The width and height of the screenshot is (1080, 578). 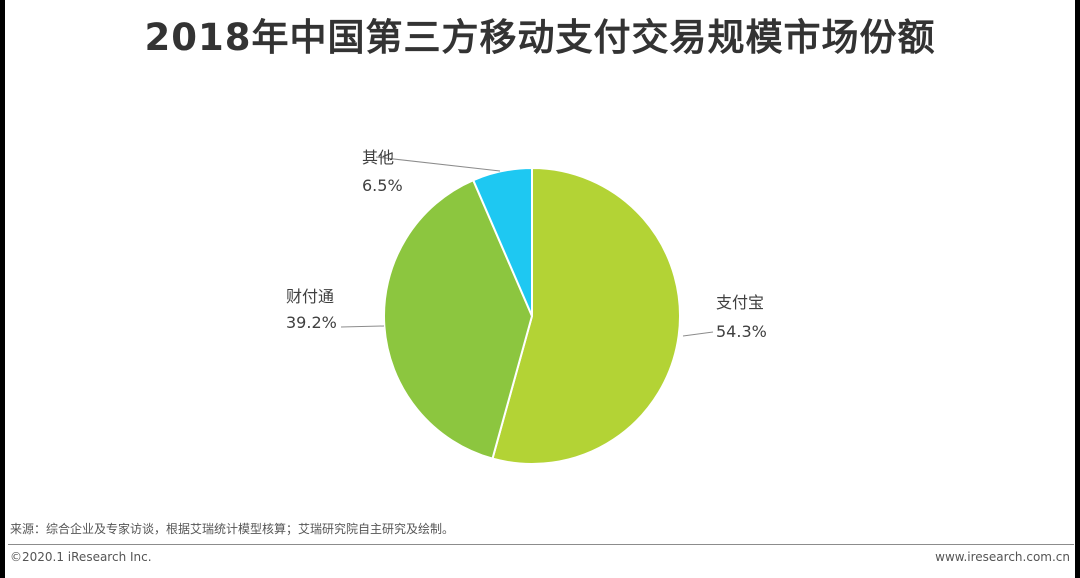 What do you see at coordinates (740, 302) in the screenshot?
I see `slice-label-alipay: 支付宝` at bounding box center [740, 302].